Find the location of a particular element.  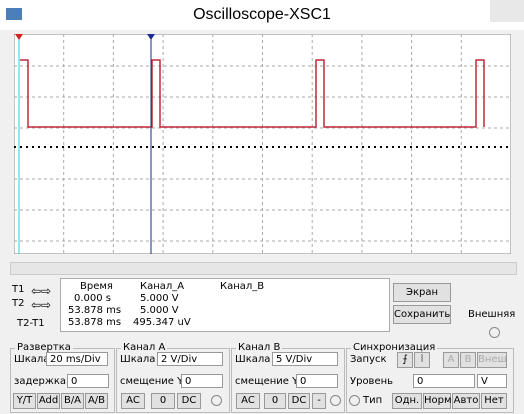

mode-button: B/A is located at coordinates (72, 401).